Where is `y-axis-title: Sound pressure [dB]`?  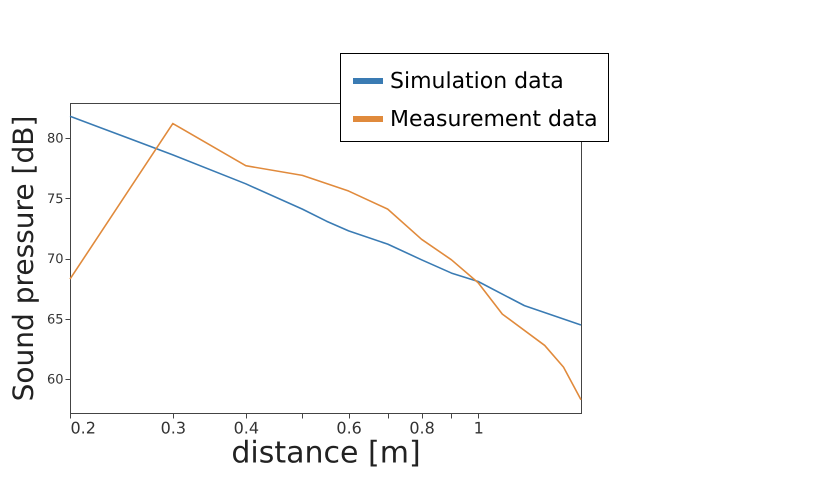 y-axis-title: Sound pressure [dB] is located at coordinates (23, 259).